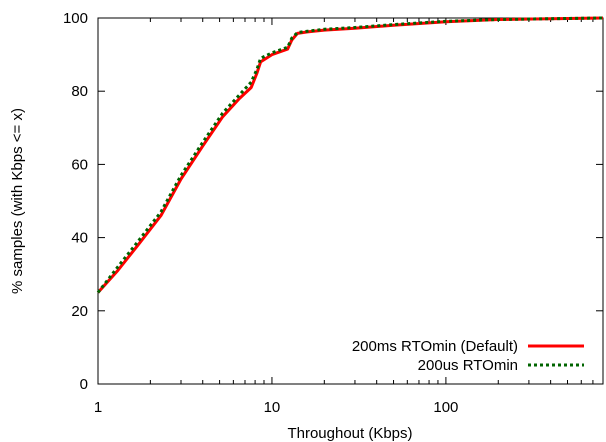  What do you see at coordinates (468, 356) in the screenshot?
I see `legend: 200ms RTOmin (Default) 200us RTOmin` at bounding box center [468, 356].